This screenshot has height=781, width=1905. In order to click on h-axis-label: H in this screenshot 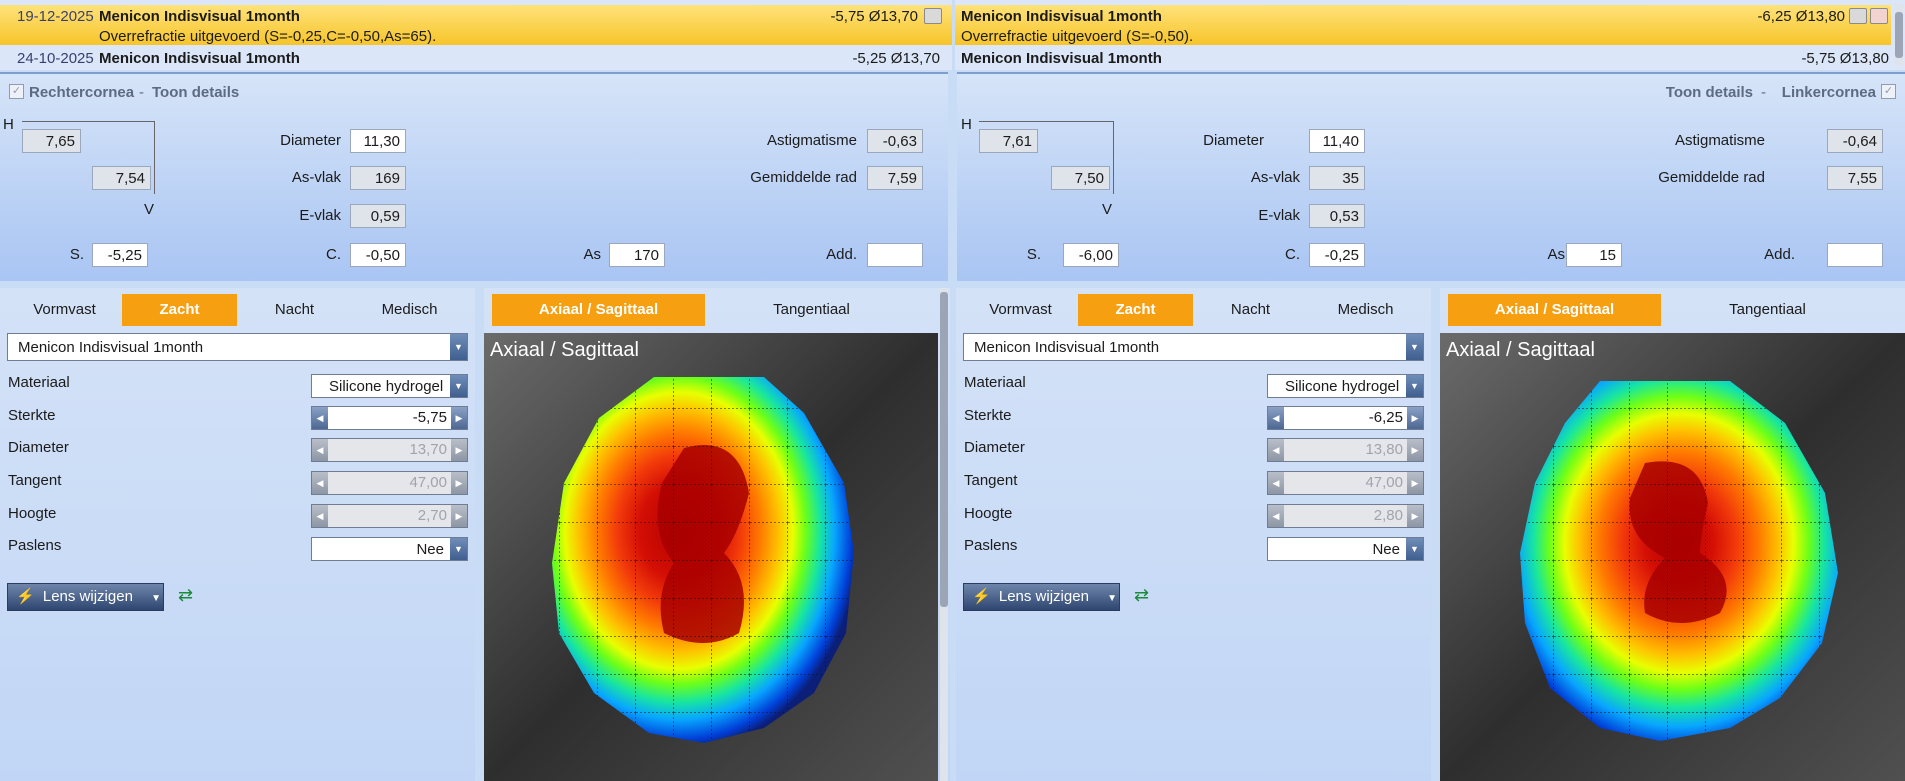, I will do `click(8, 124)`.